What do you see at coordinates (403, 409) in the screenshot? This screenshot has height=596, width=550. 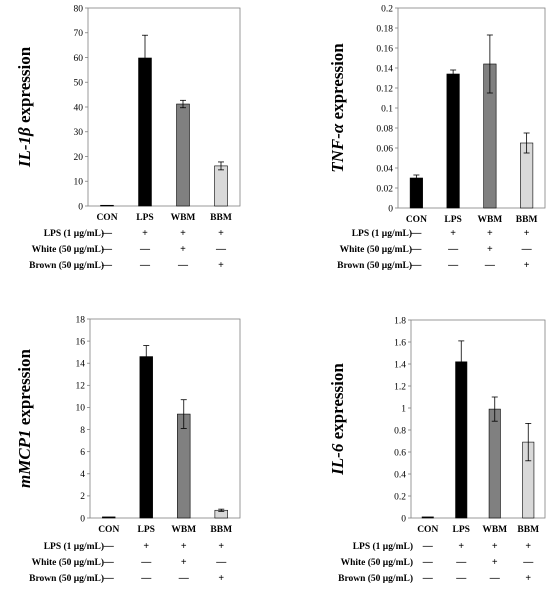 I see `y-tick-label: 1` at bounding box center [403, 409].